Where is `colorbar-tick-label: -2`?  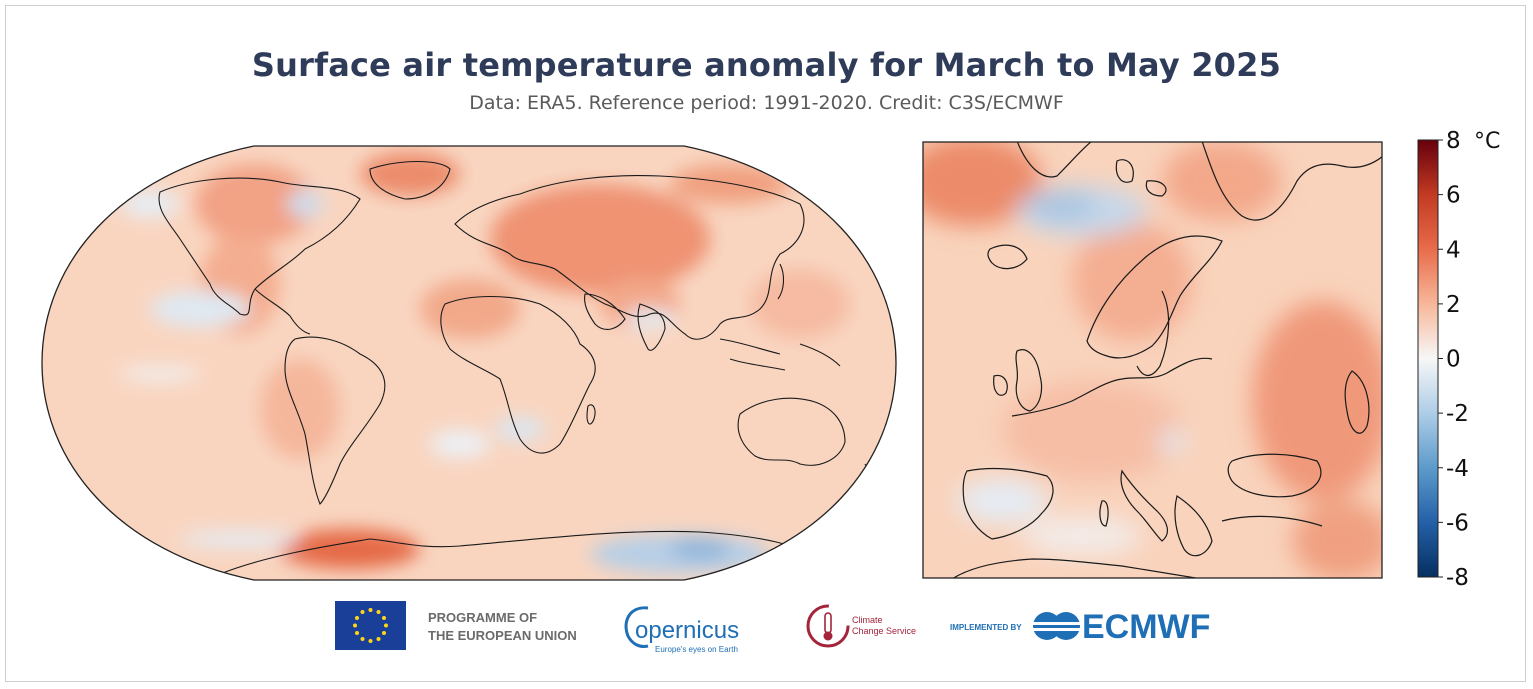 colorbar-tick-label: -2 is located at coordinates (1457, 414).